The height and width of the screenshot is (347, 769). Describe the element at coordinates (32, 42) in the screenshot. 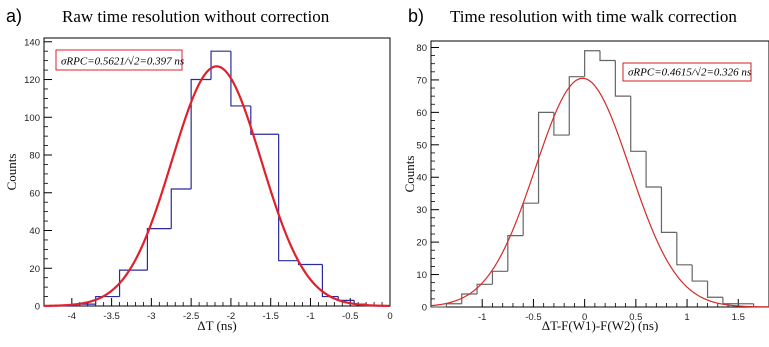

I see `y-tick-label: 140` at that location.